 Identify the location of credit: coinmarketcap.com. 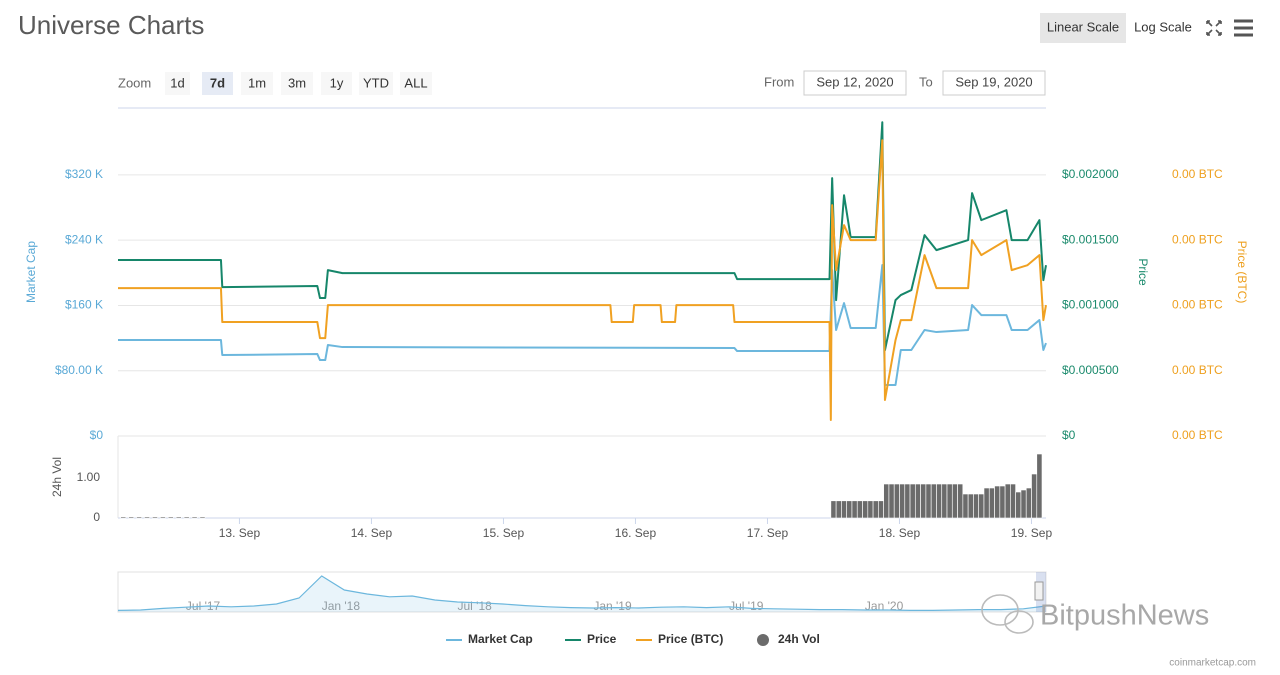
(1212, 663).